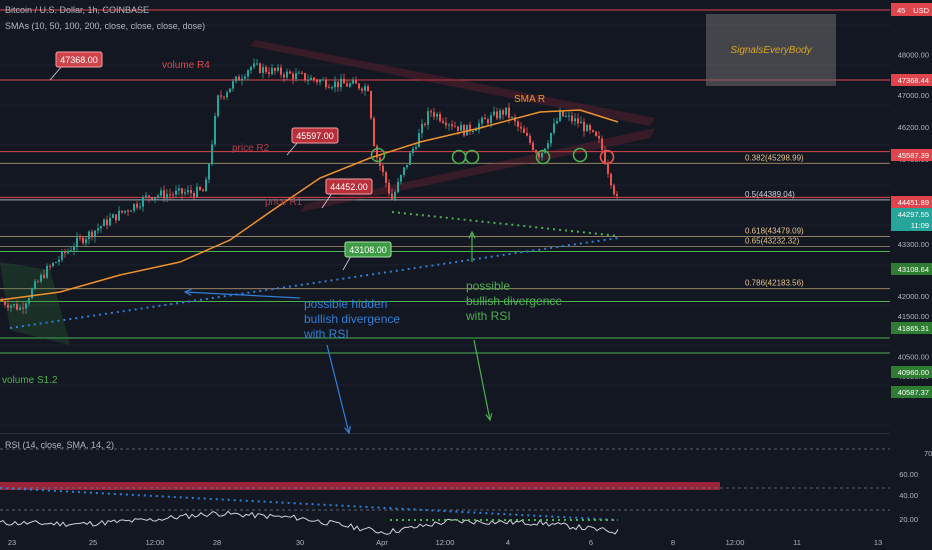 The image size is (932, 550). Describe the element at coordinates (508, 542) in the screenshot. I see `time-tick: 4` at that location.